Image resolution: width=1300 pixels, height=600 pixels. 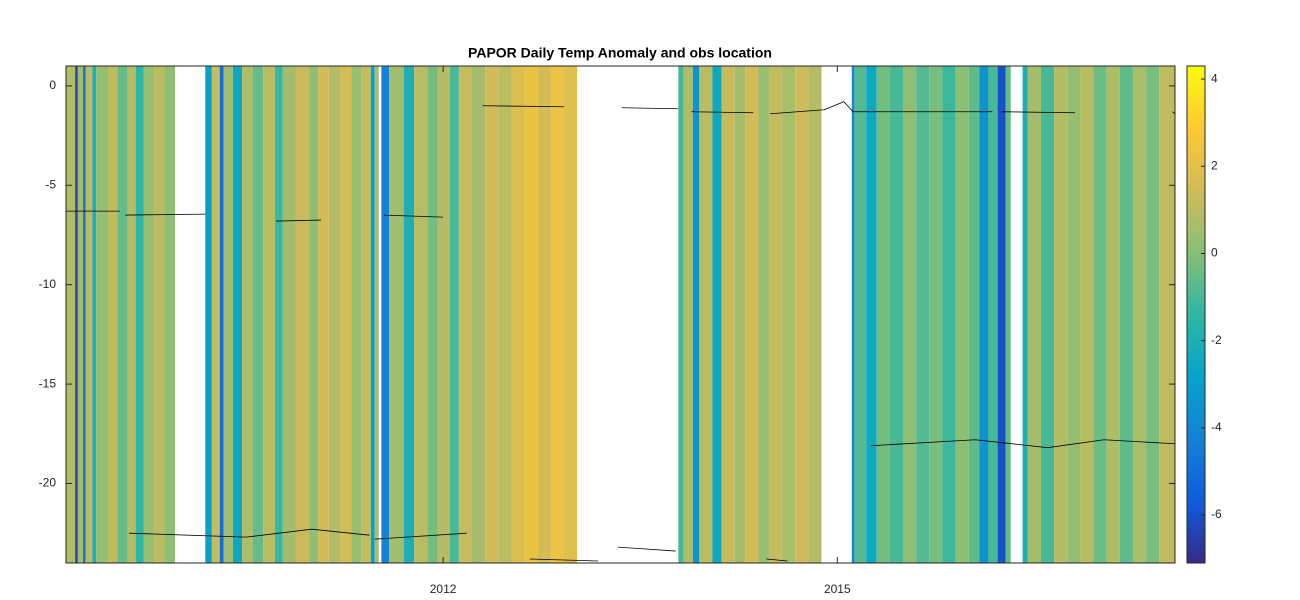 What do you see at coordinates (48, 383) in the screenshot?
I see `y-tick-label: -15` at bounding box center [48, 383].